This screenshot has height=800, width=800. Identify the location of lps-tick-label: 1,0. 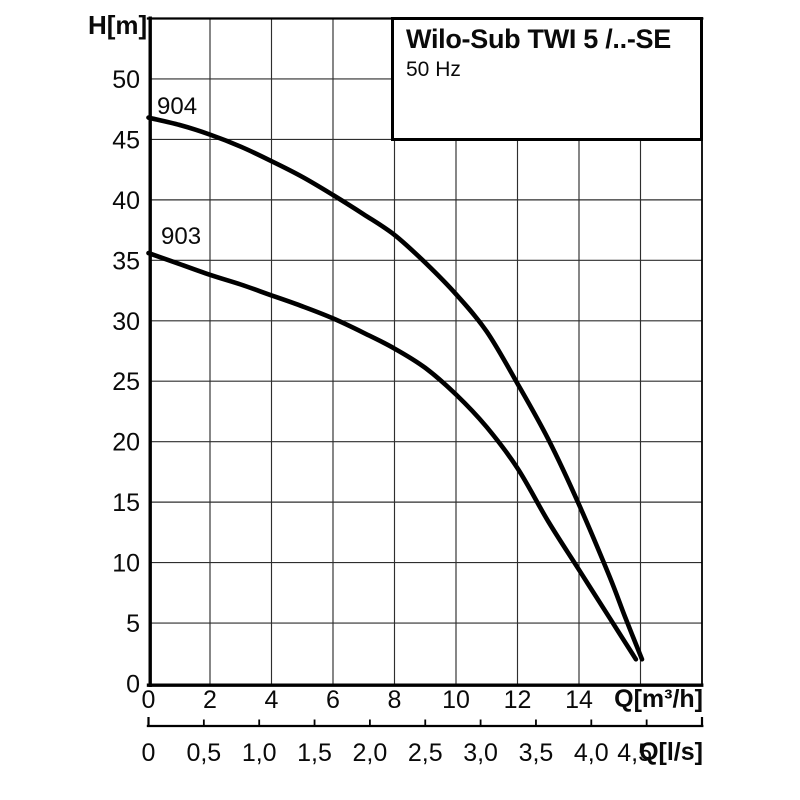
(259, 753).